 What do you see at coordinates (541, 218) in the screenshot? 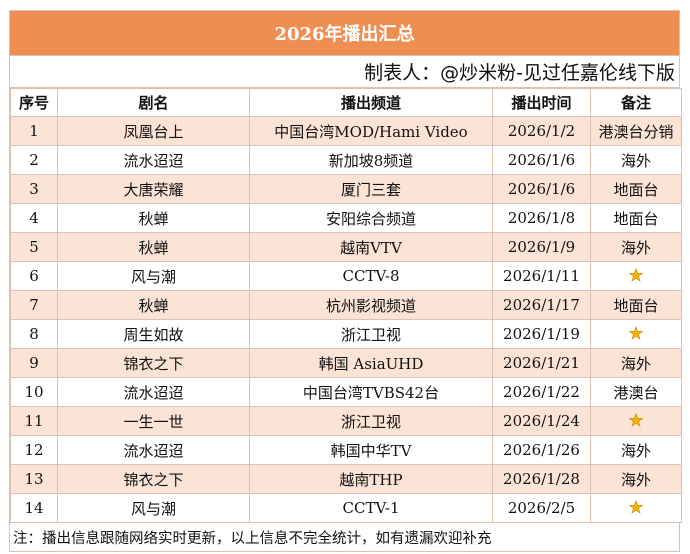
I see `cell-date: 2026/1/8` at bounding box center [541, 218].